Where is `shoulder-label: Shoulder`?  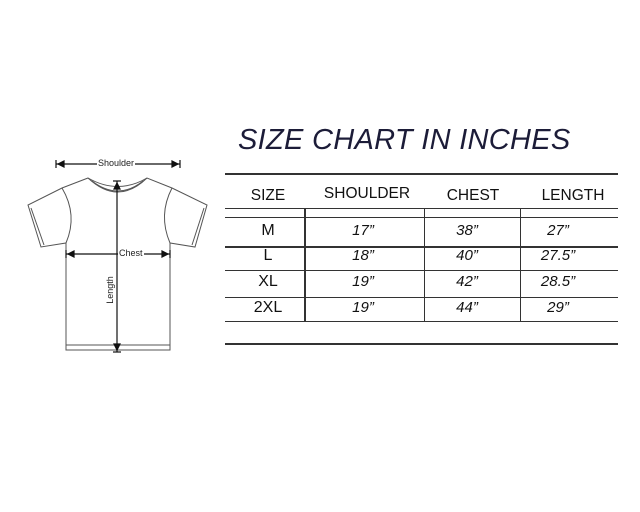 shoulder-label: Shoulder is located at coordinates (116, 163).